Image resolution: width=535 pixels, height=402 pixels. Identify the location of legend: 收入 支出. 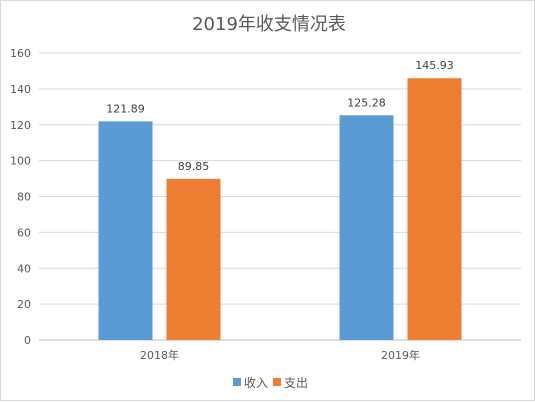
(270, 383).